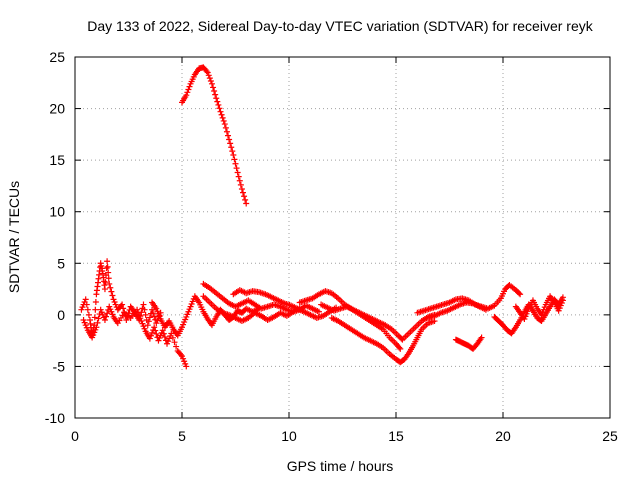 The width and height of the screenshot is (640, 480). I want to click on x-tick-label: 20, so click(503, 436).